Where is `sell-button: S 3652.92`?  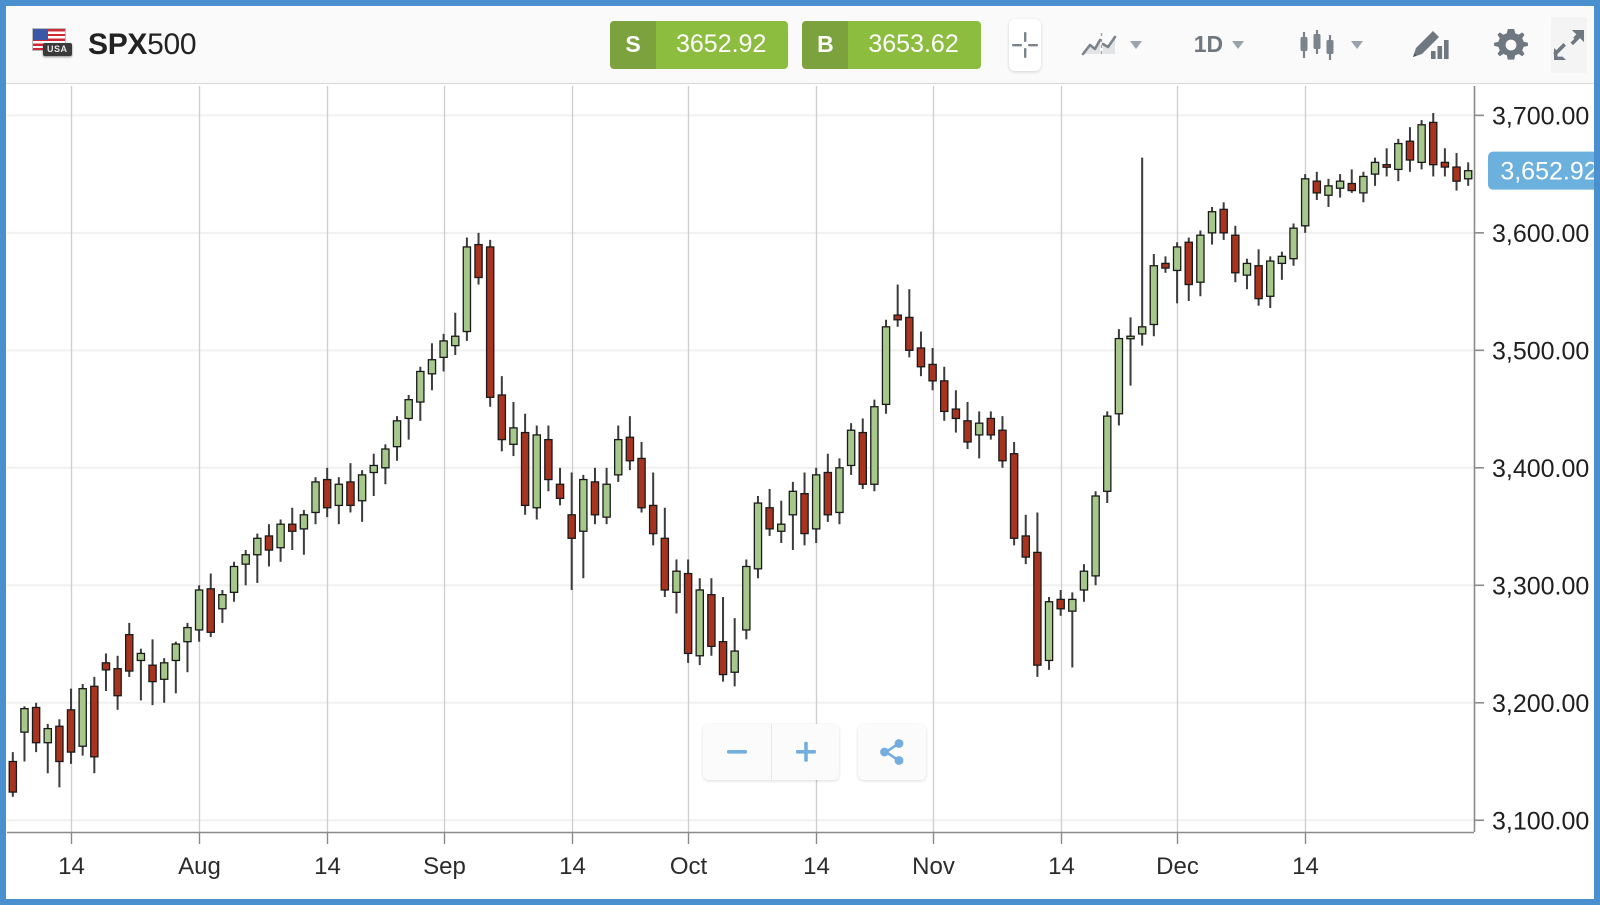
sell-button: S 3652.92 is located at coordinates (699, 44).